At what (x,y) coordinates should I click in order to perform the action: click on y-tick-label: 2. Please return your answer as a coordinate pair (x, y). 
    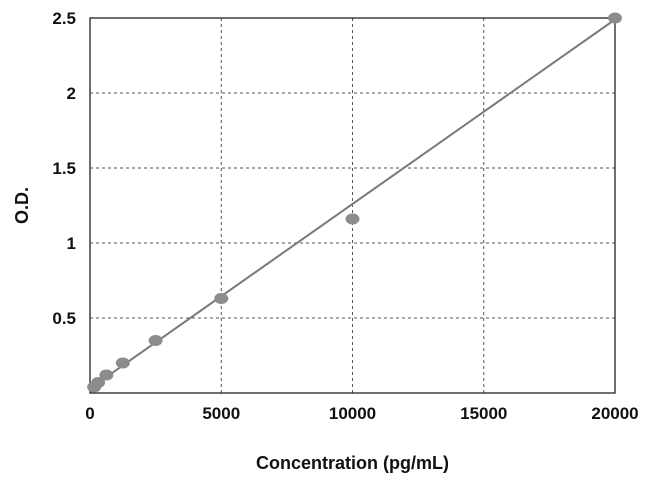
    Looking at the image, I should click on (71, 93).